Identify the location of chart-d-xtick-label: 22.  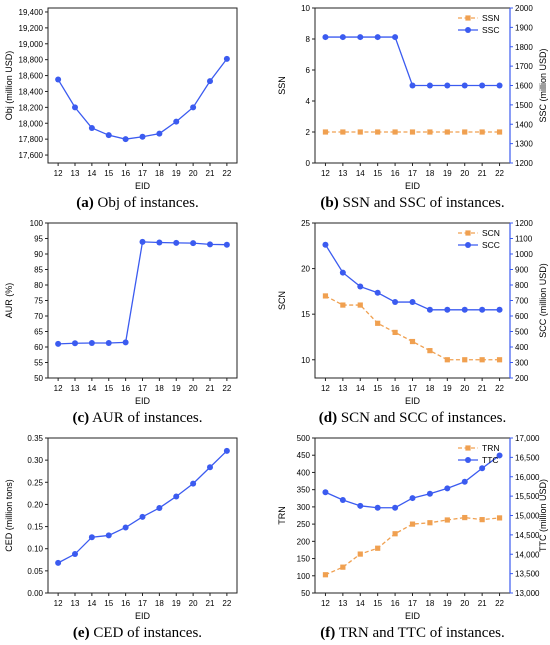
(499, 388).